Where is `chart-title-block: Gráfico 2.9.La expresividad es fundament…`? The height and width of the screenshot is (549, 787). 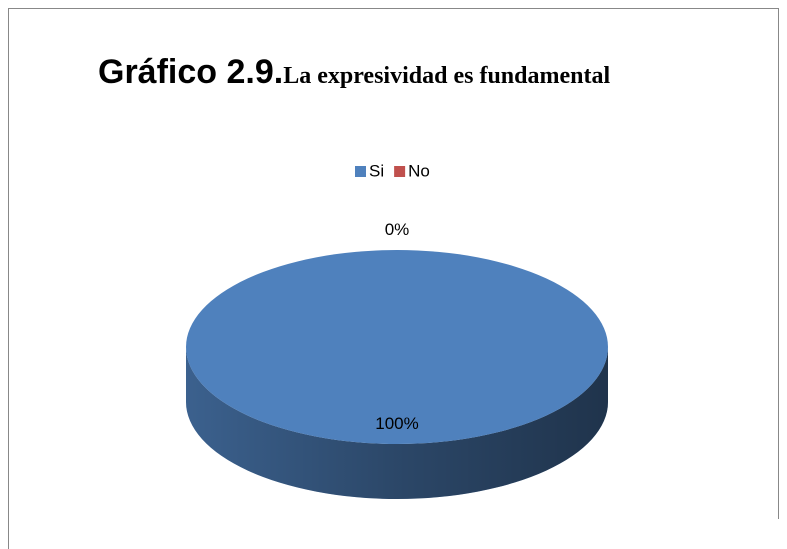
chart-title-block: Gráfico 2.9.La expresividad es fundament… is located at coordinates (410, 75).